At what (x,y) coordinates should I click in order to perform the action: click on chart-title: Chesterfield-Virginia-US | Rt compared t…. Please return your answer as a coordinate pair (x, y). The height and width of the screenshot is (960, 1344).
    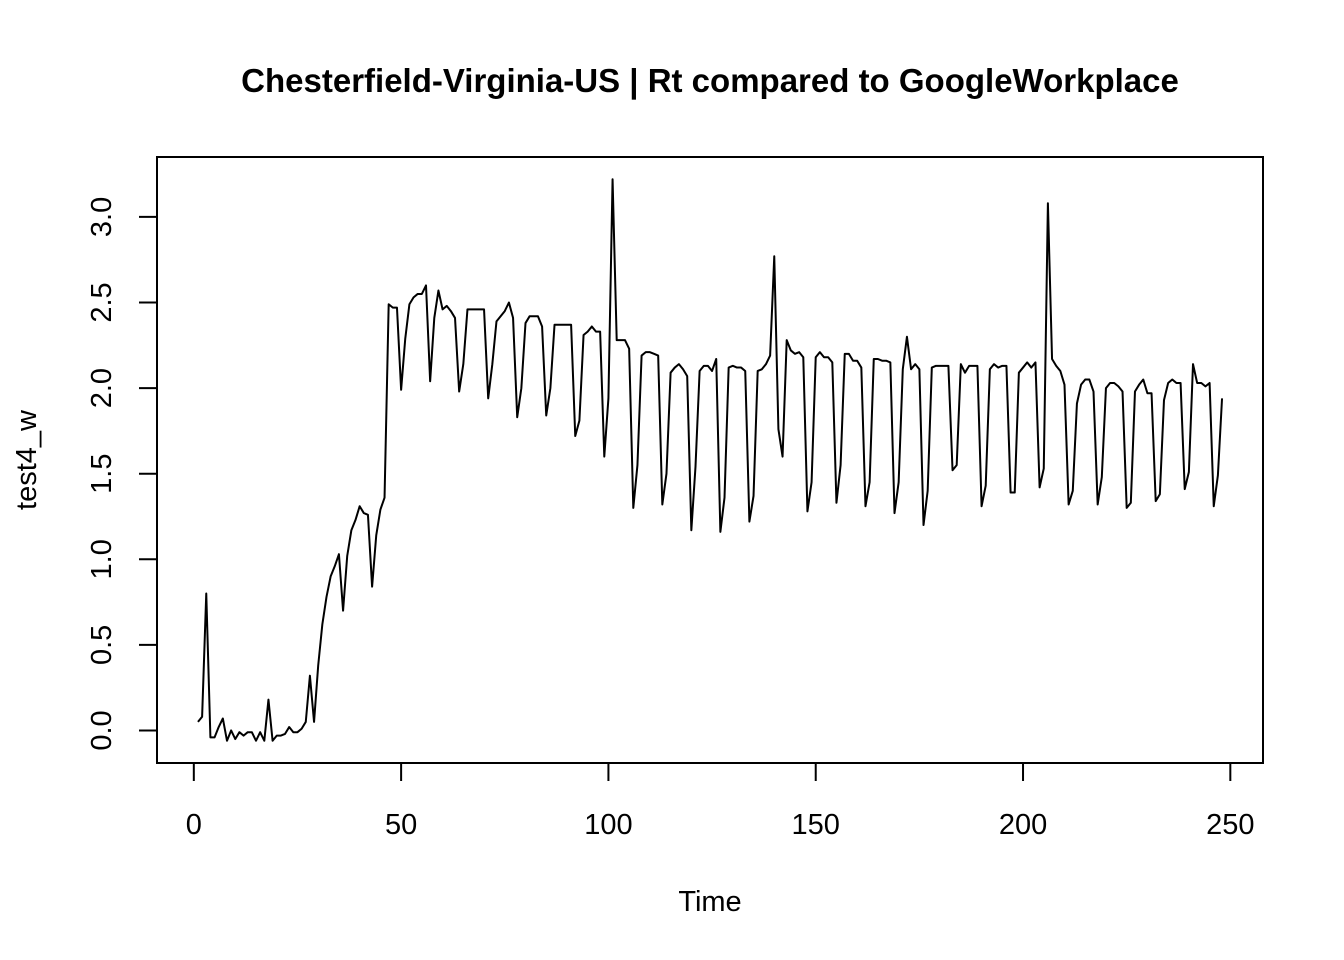
    Looking at the image, I should click on (710, 80).